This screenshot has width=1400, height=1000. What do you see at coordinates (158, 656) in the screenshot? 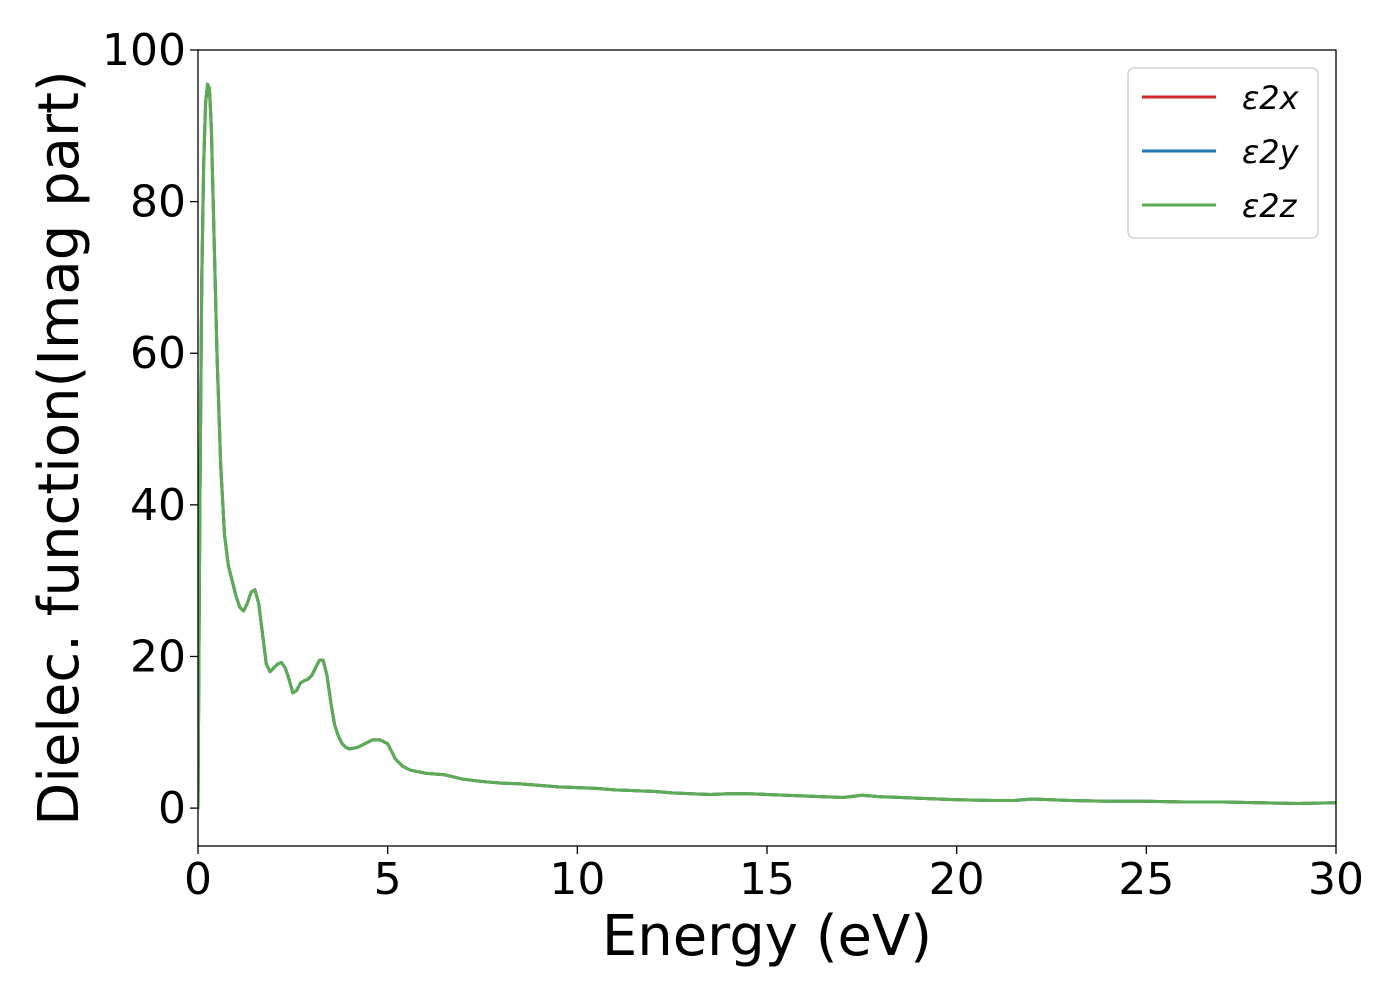
I see `y-tick-label: 20` at bounding box center [158, 656].